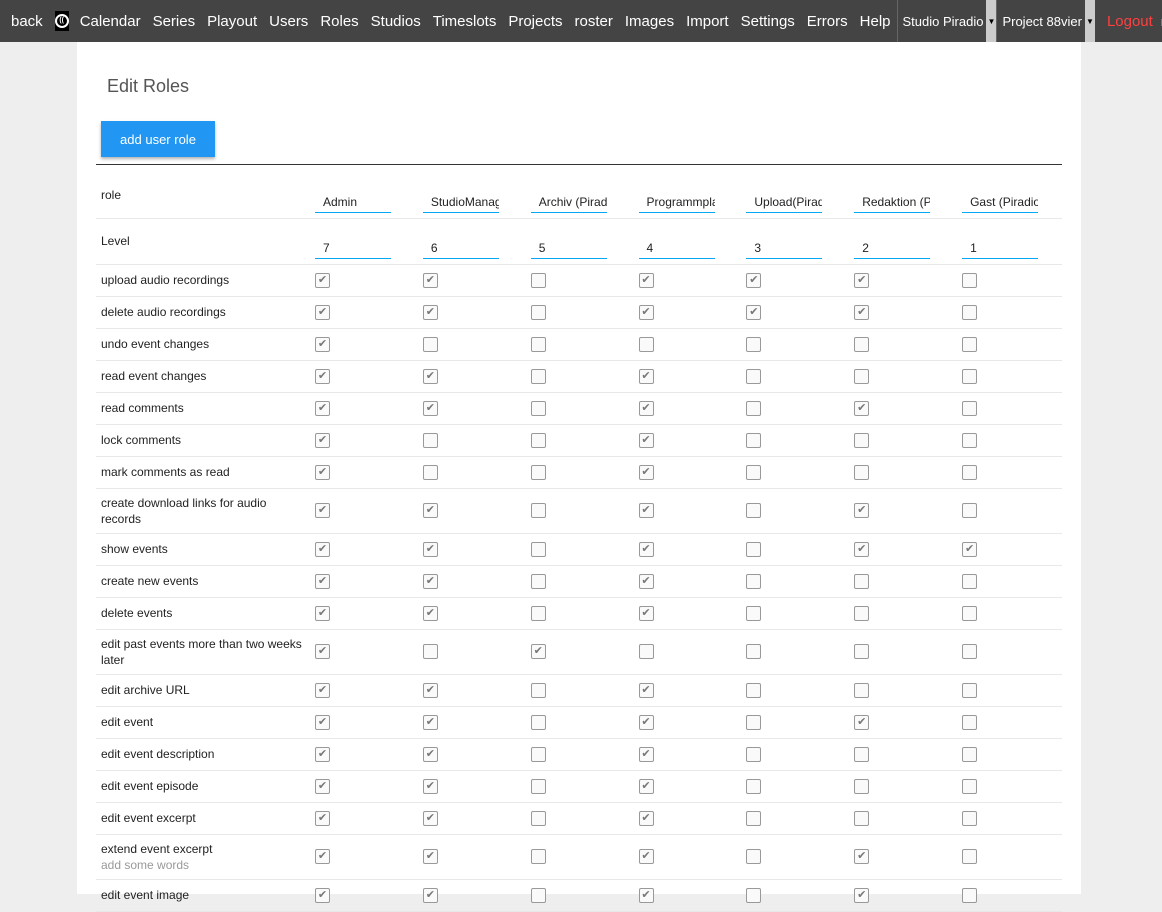 The image size is (1162, 912). I want to click on nav-help: Help, so click(875, 21).